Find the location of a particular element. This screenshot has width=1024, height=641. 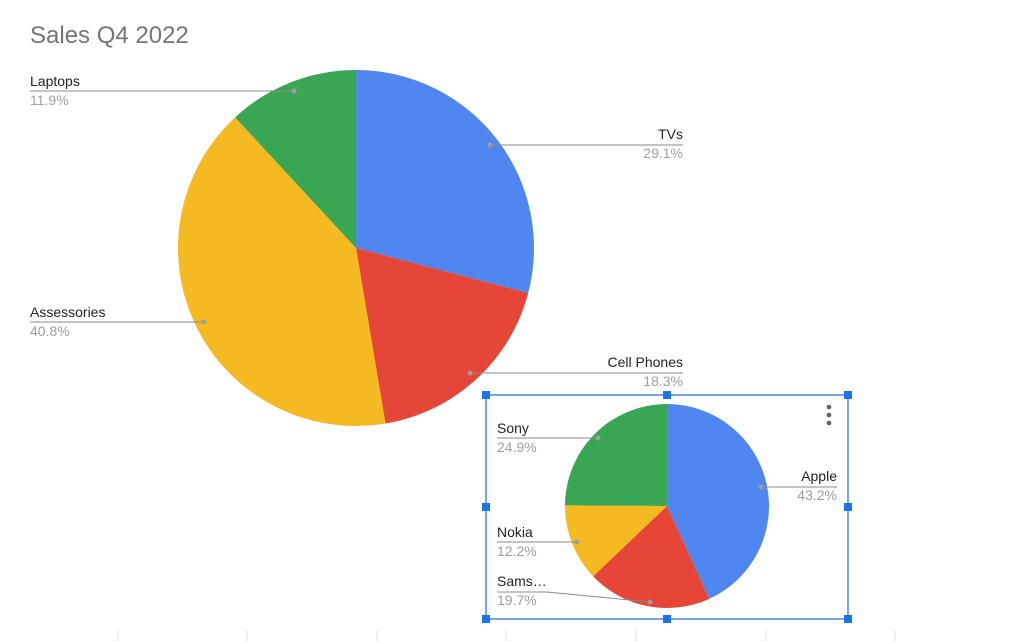

slice-label-tvs: TVs is located at coordinates (670, 134).